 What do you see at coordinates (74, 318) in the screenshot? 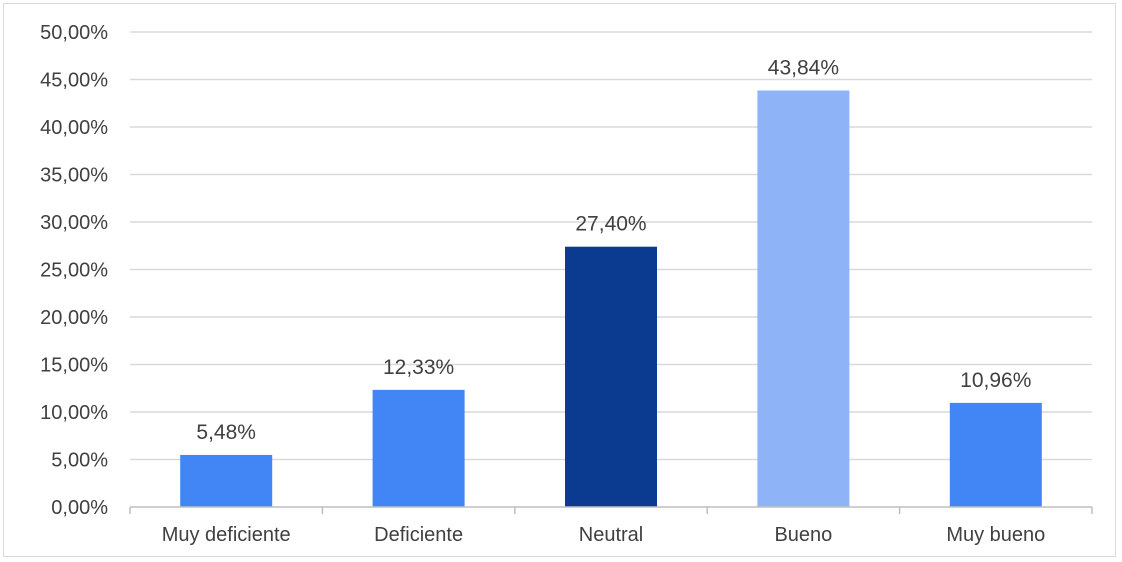
I see `y-tick-label: 20,00%` at bounding box center [74, 318].